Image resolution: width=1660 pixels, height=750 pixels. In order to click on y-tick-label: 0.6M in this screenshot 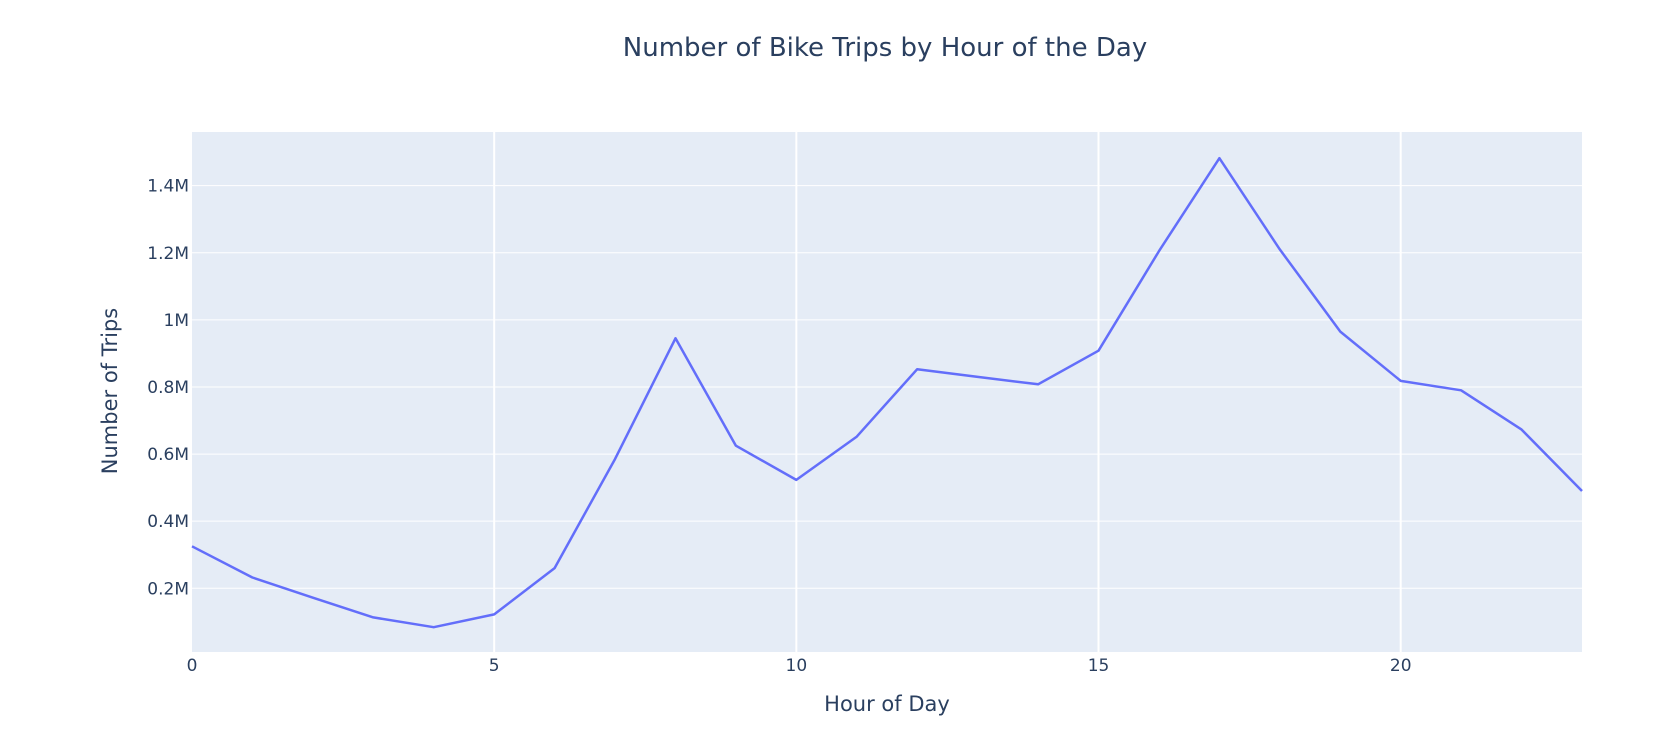, I will do `click(168, 455)`.